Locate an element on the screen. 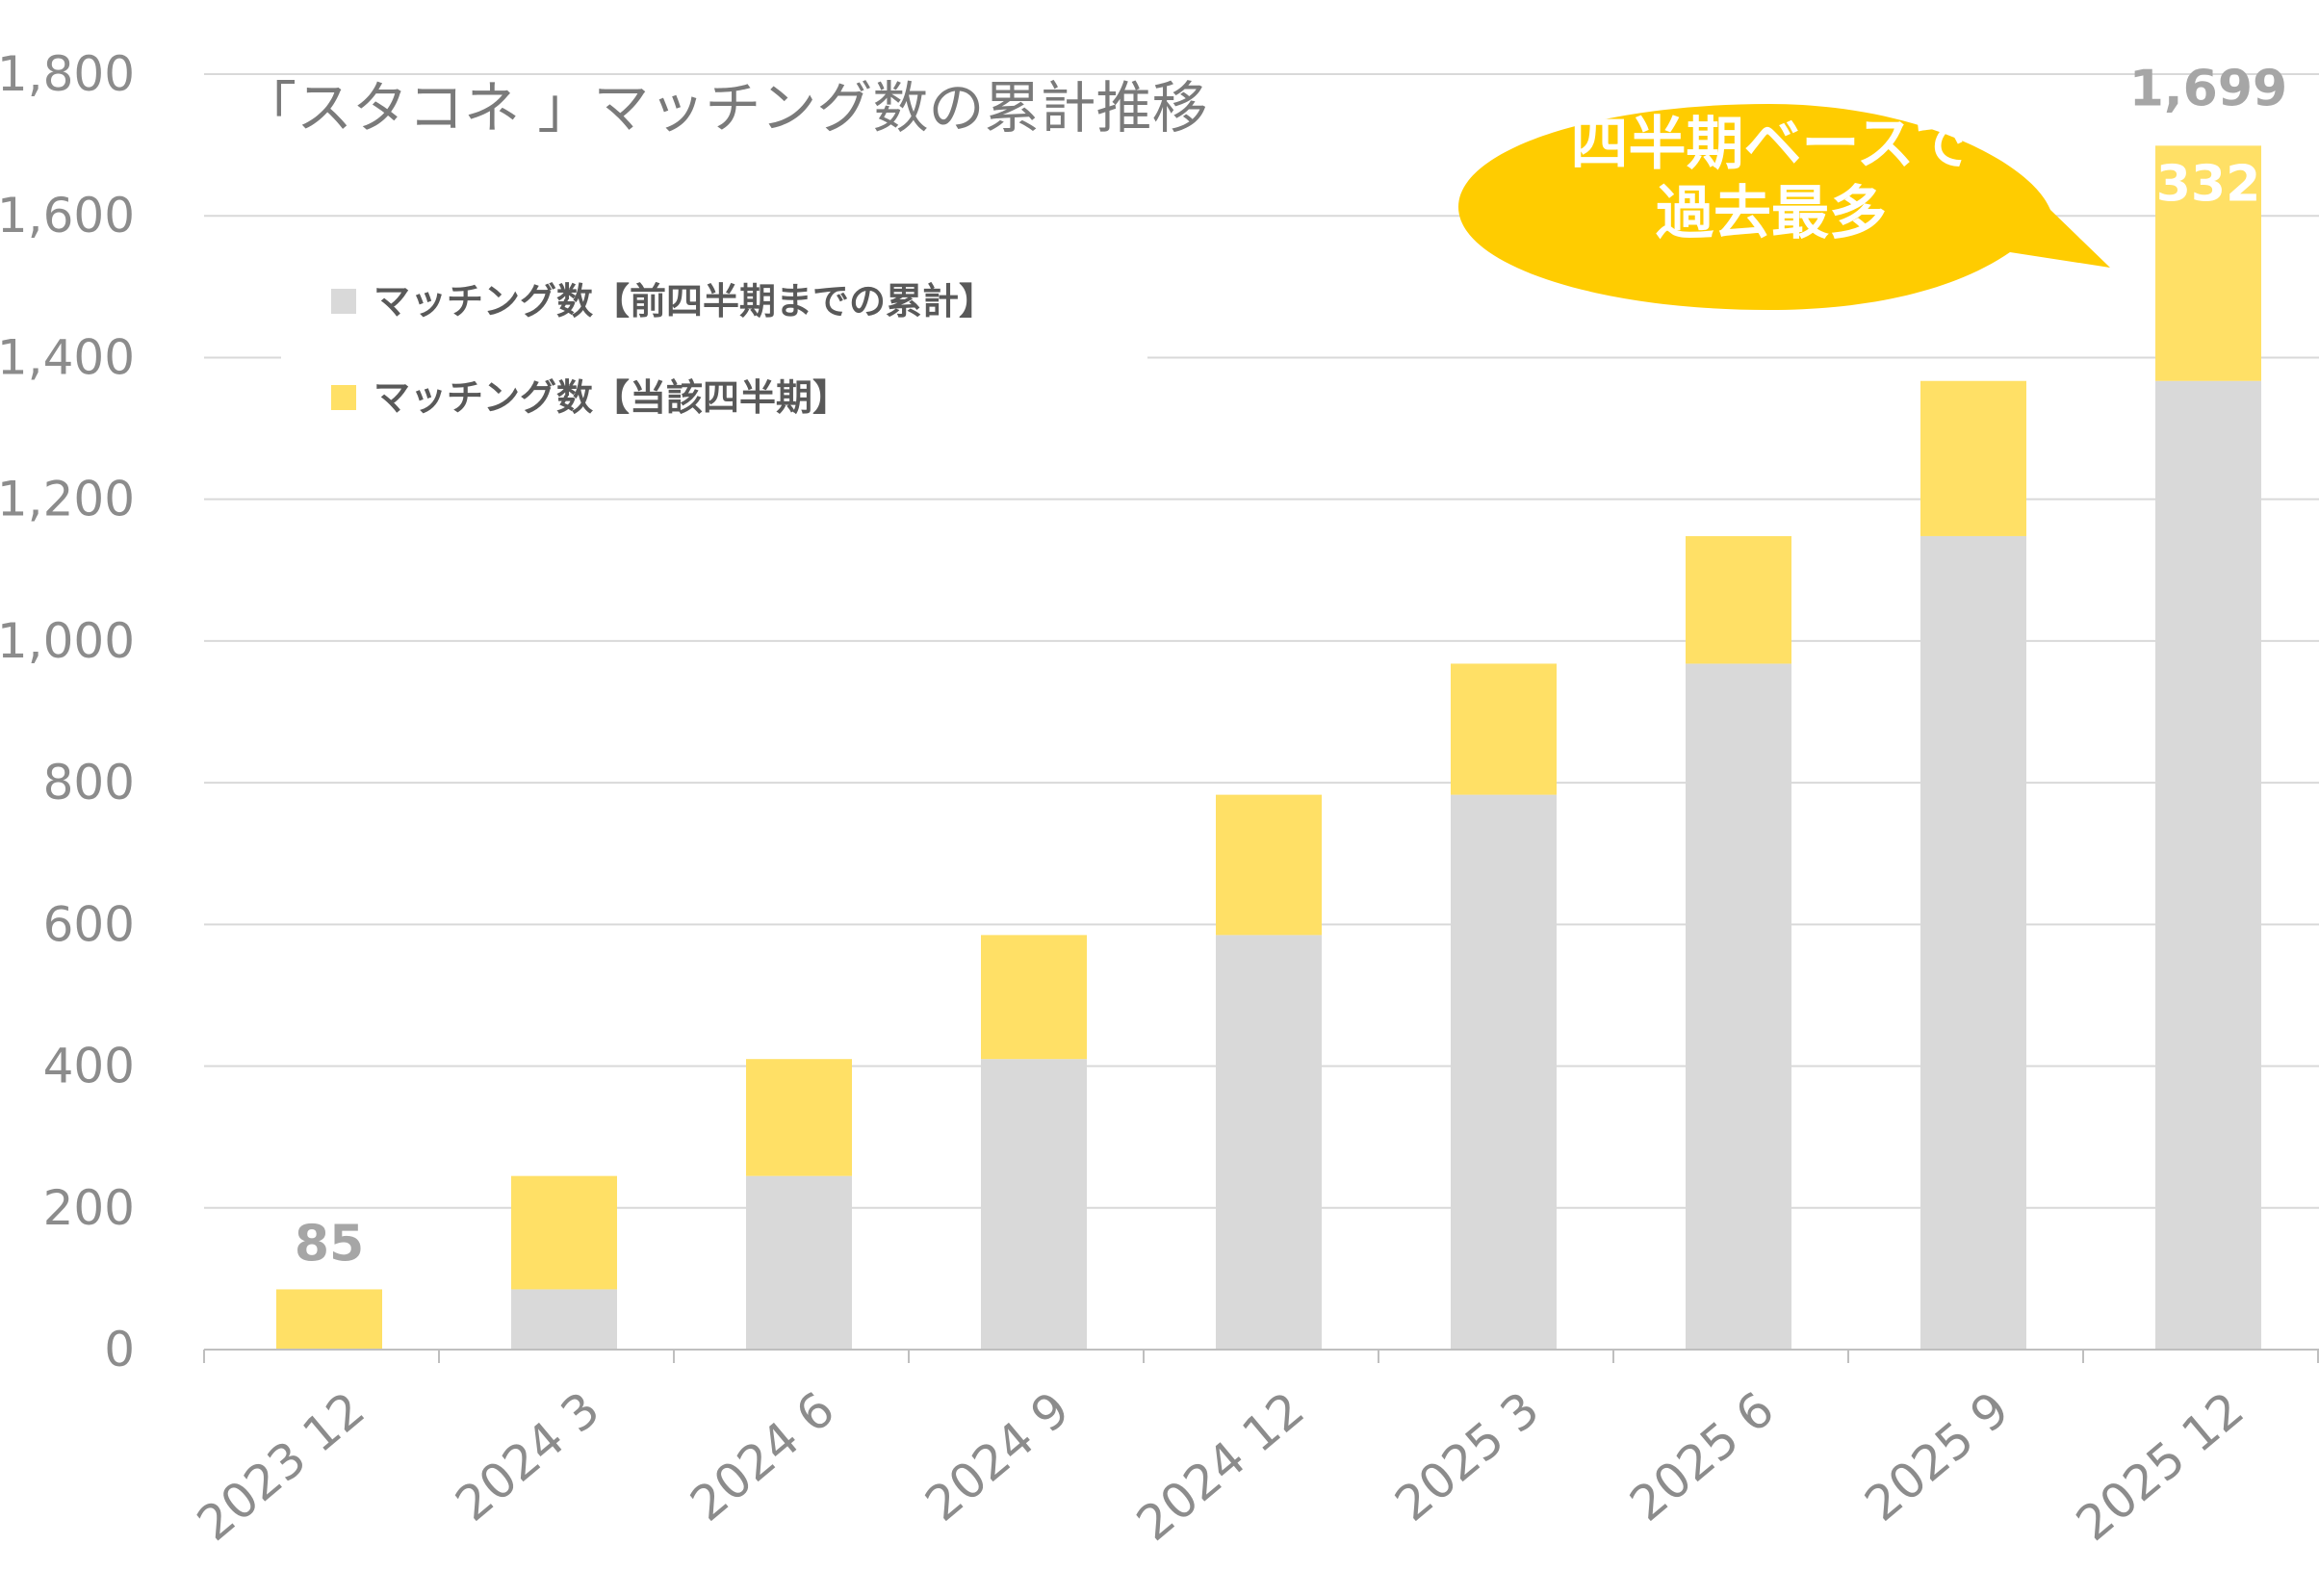 Image resolution: width=2319 pixels, height=1596 pixels. y-tick-label: 1,800 is located at coordinates (68, 74).